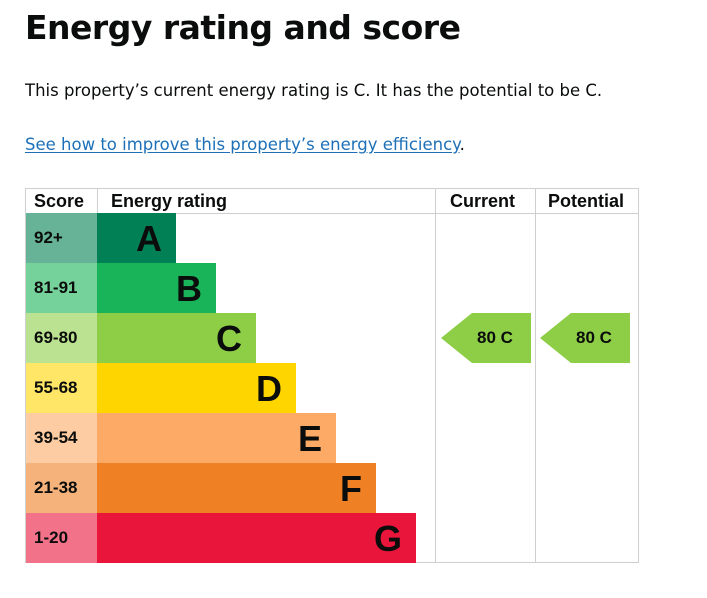 Image resolution: width=707 pixels, height=598 pixels. I want to click on score-range-b: 81-91, so click(61, 288).